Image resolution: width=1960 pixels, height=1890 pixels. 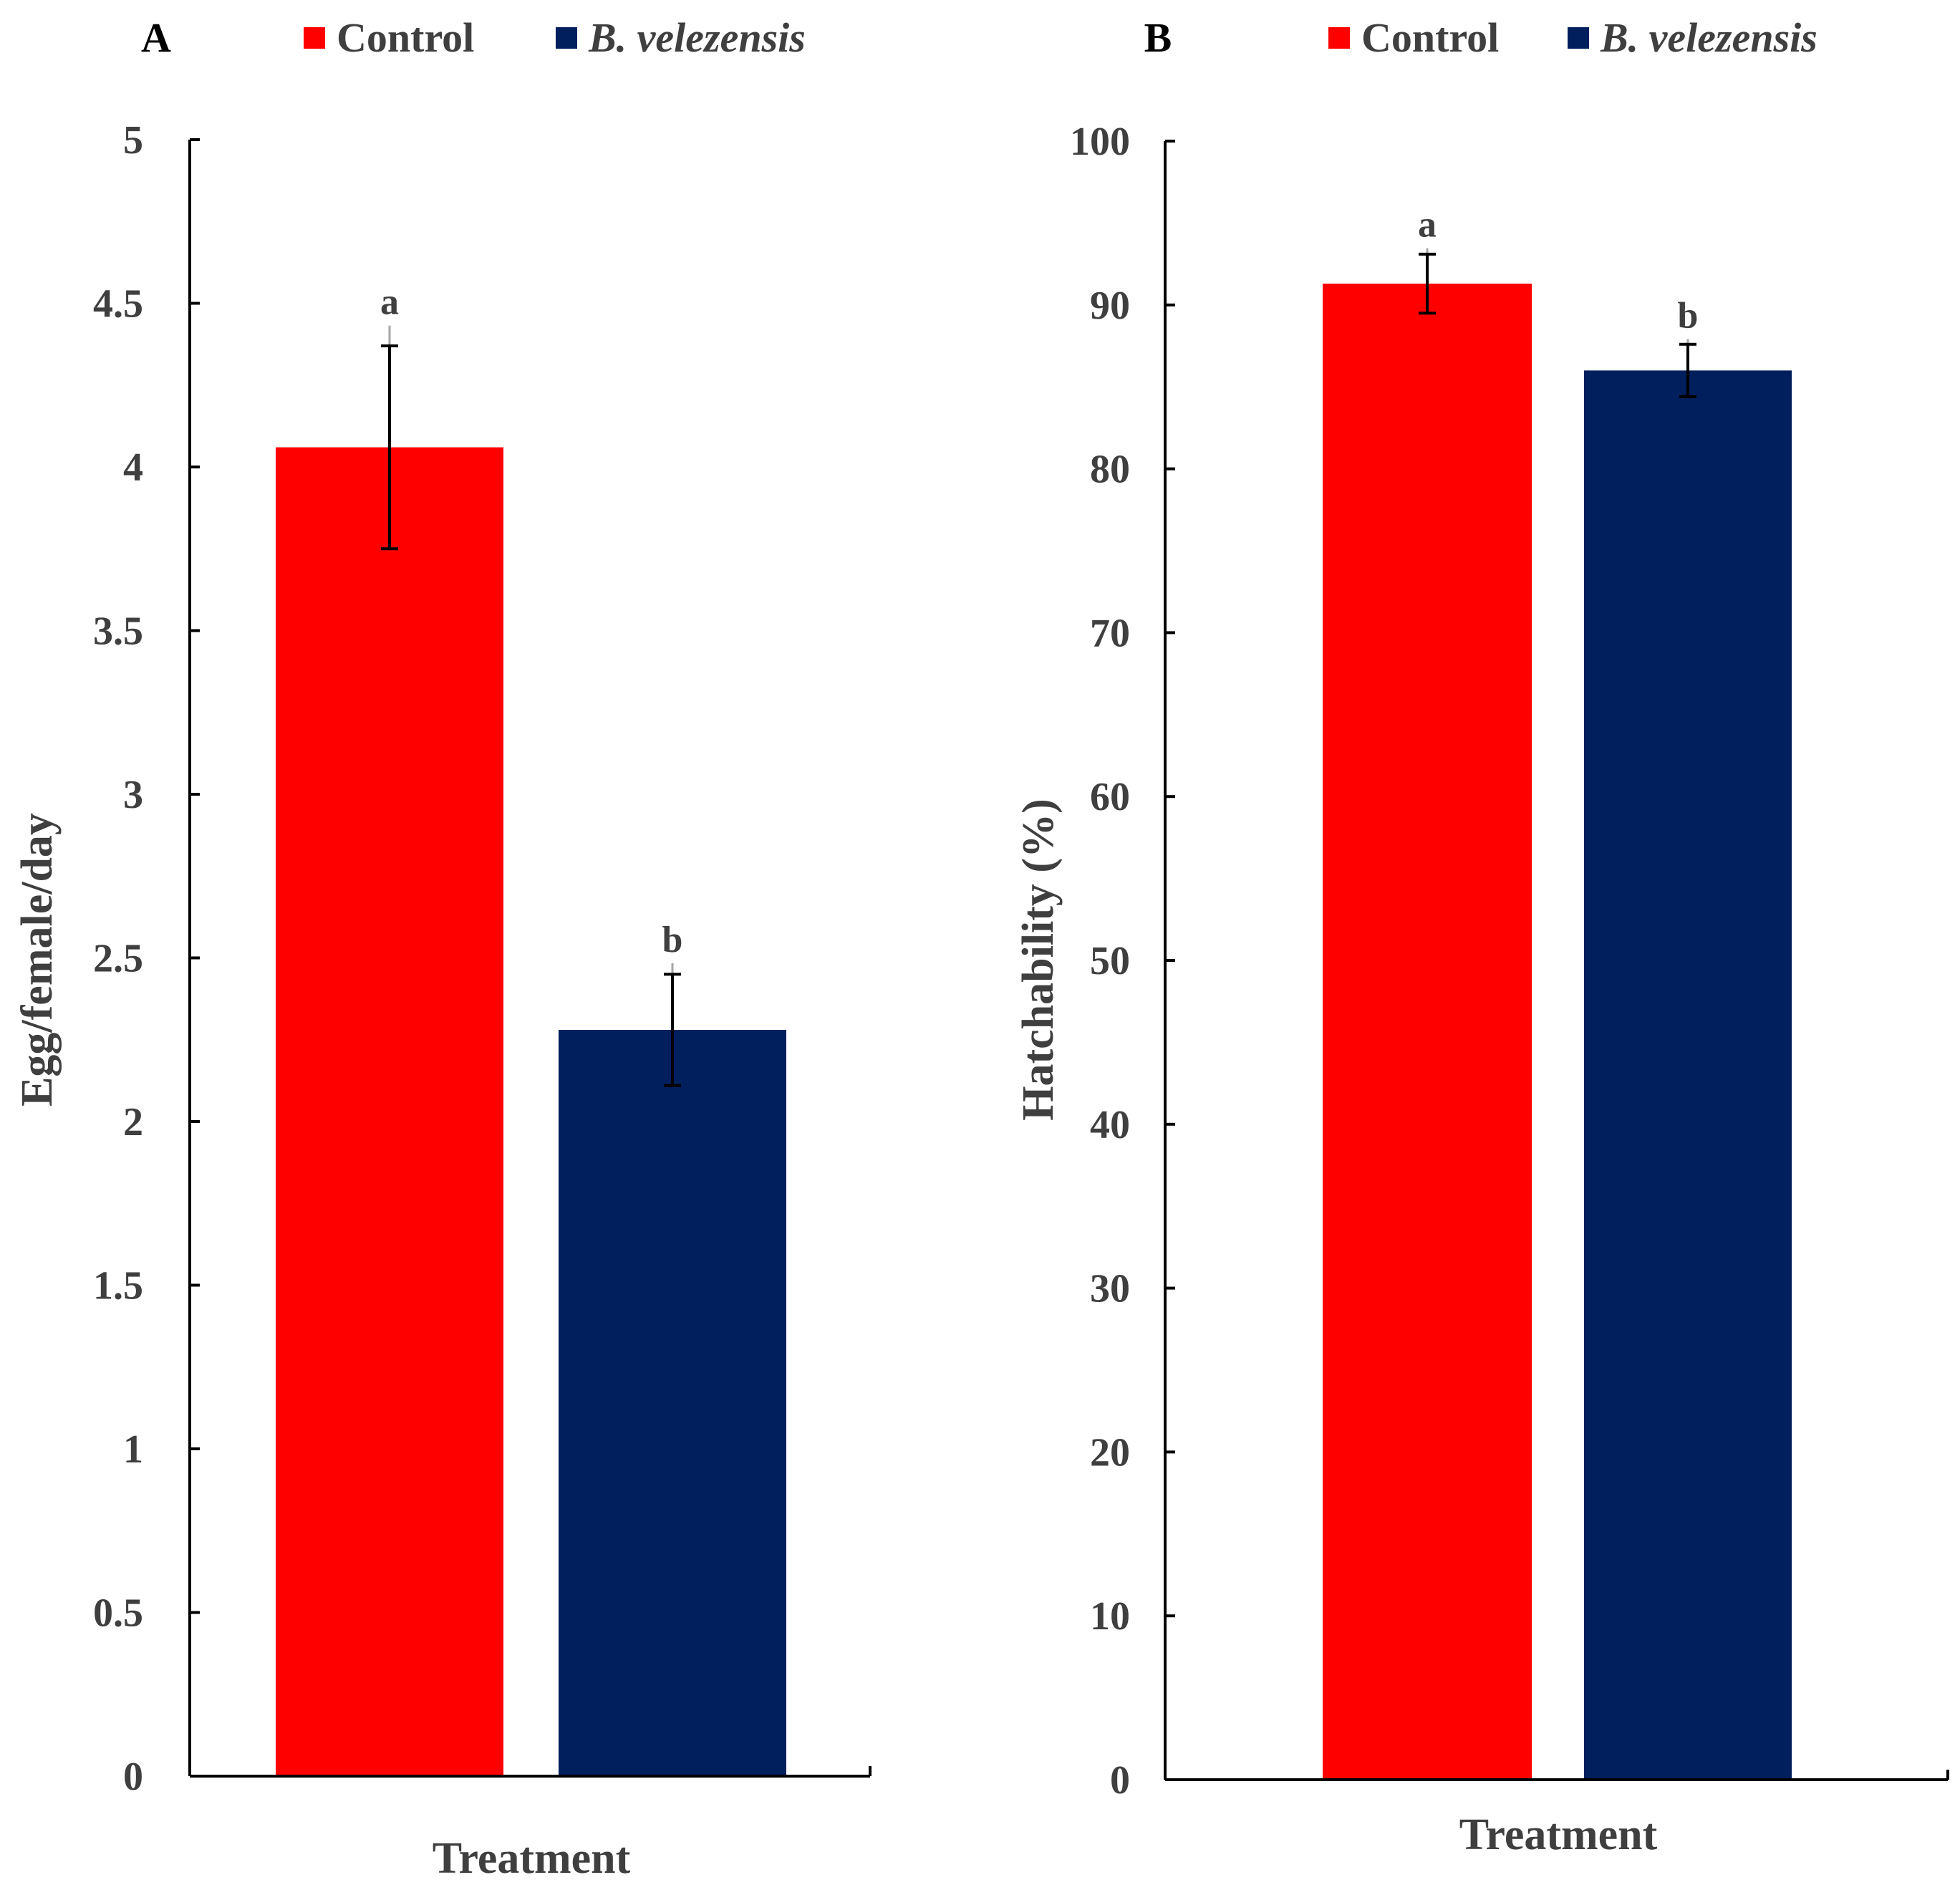 What do you see at coordinates (1110, 1289) in the screenshot?
I see `y-tick-label: 30` at bounding box center [1110, 1289].